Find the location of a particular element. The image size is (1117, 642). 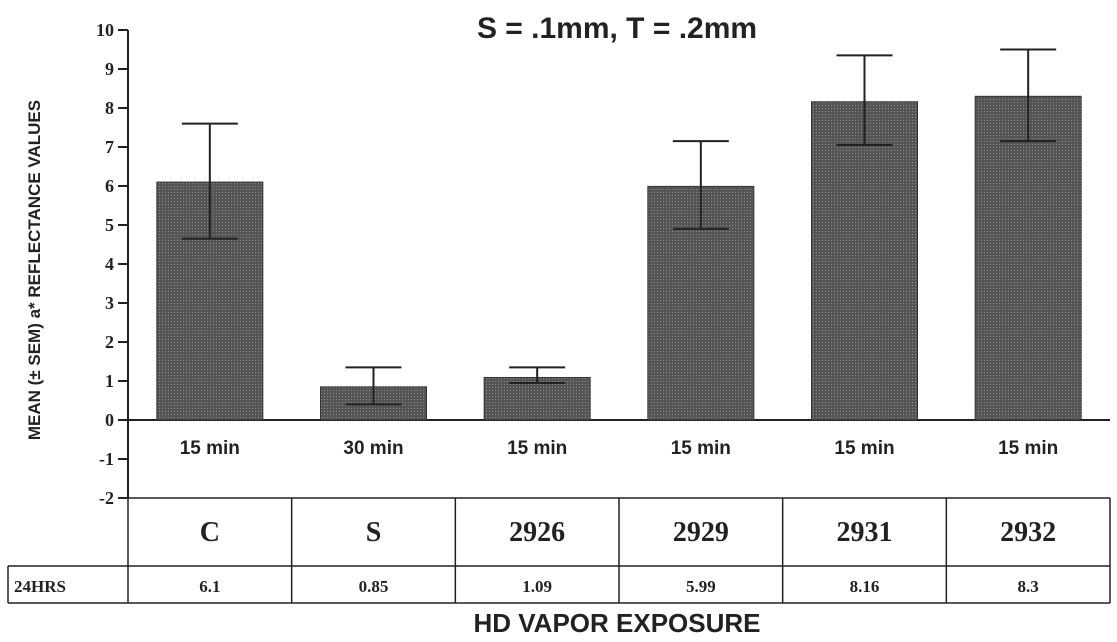

y-tick-label: 4 is located at coordinates (109, 264).